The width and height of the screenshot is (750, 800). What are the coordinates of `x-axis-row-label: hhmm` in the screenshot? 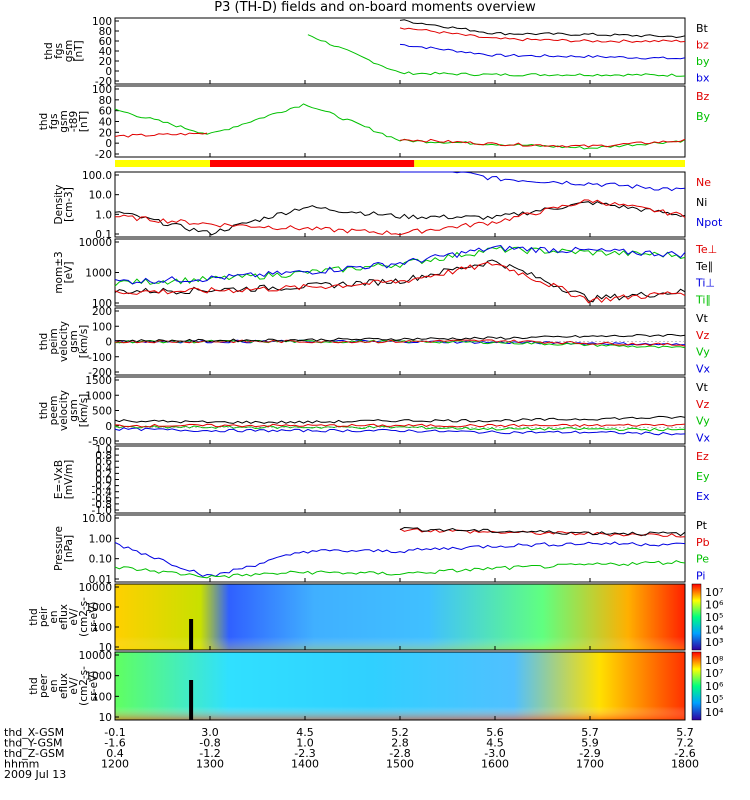 It's located at (21, 764).